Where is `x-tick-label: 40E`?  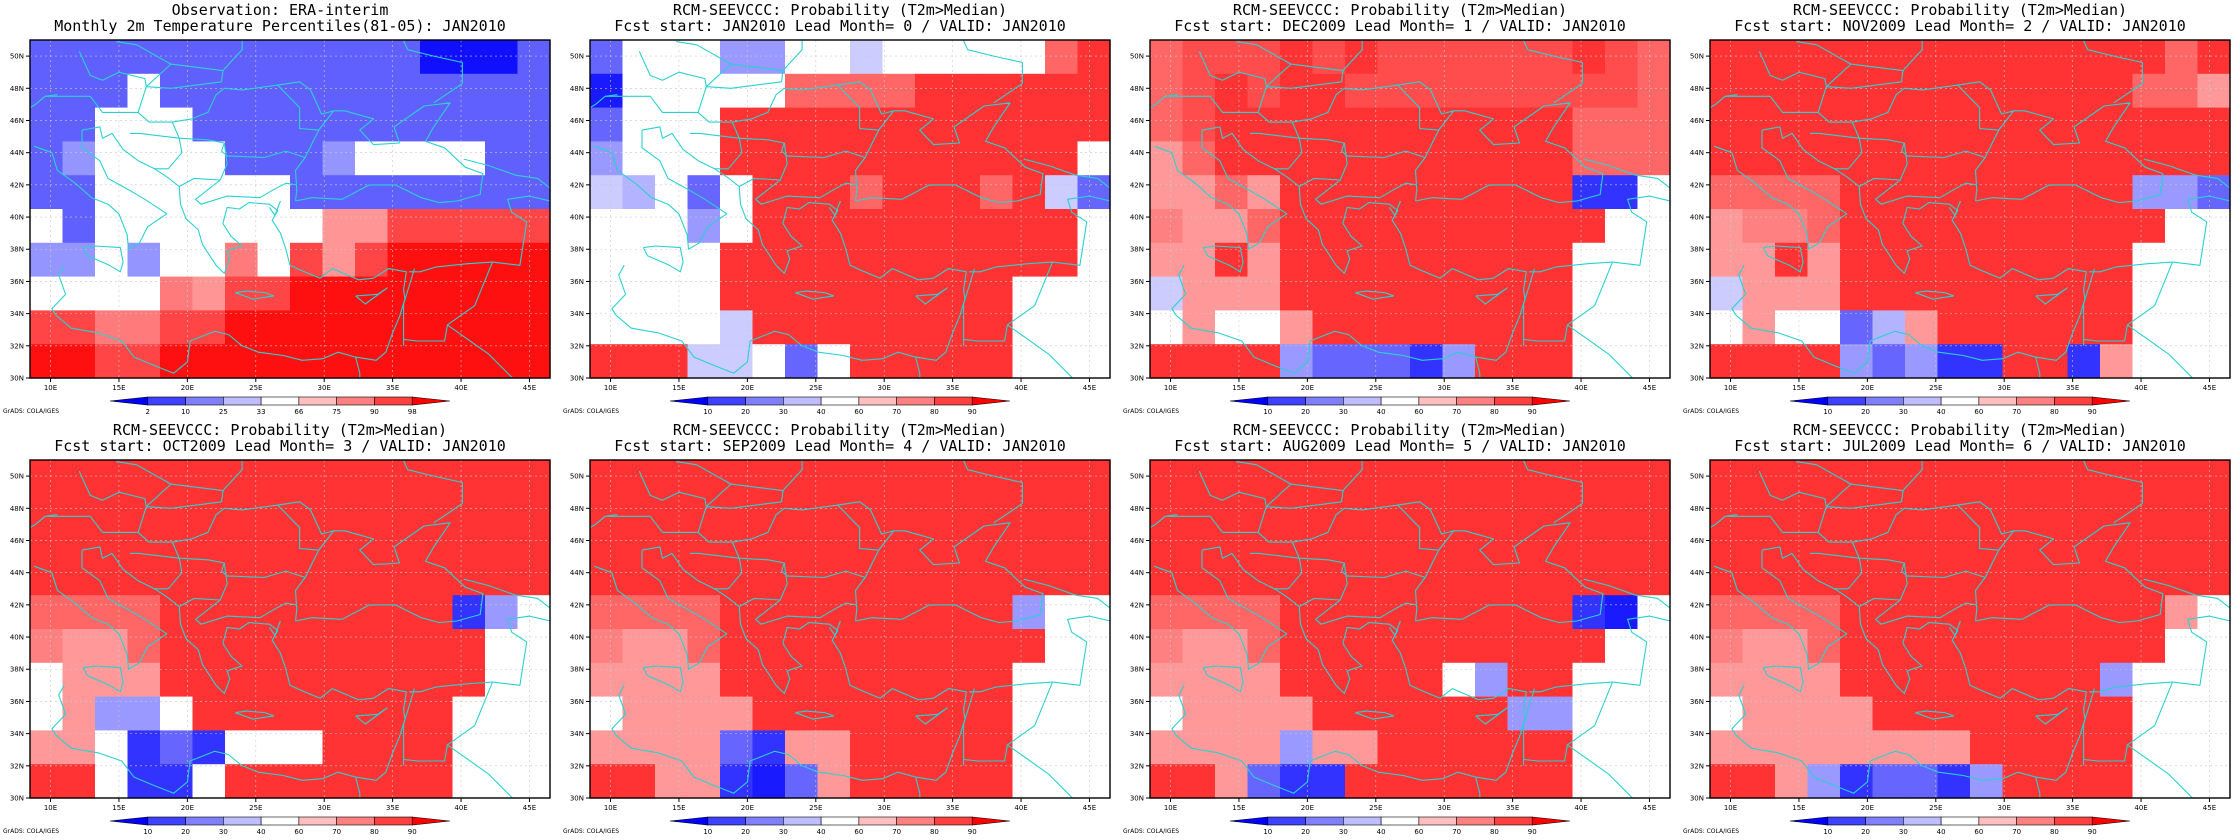
x-tick-label: 40E is located at coordinates (1580, 808).